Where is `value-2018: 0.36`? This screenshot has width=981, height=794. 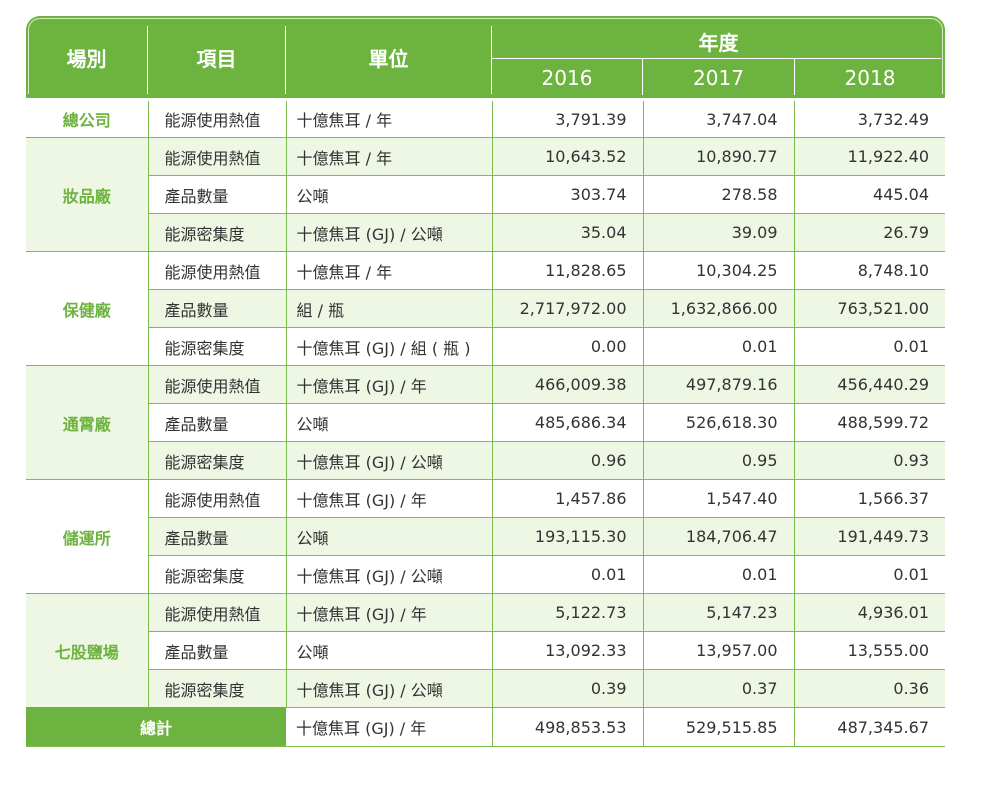 value-2018: 0.36 is located at coordinates (869, 688).